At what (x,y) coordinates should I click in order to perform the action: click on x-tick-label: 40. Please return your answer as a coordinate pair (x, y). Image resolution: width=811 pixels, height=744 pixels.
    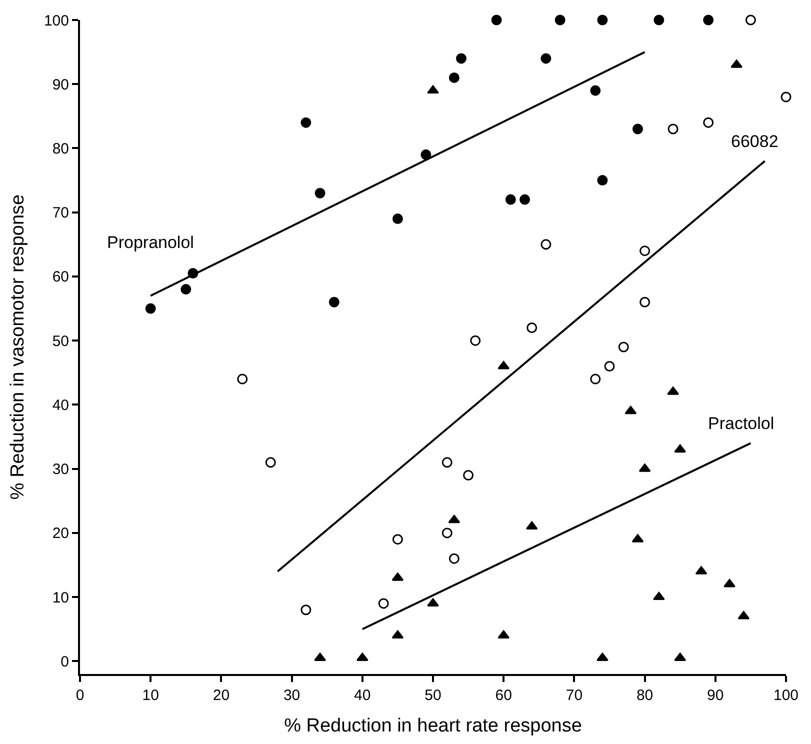
    Looking at the image, I should click on (362, 695).